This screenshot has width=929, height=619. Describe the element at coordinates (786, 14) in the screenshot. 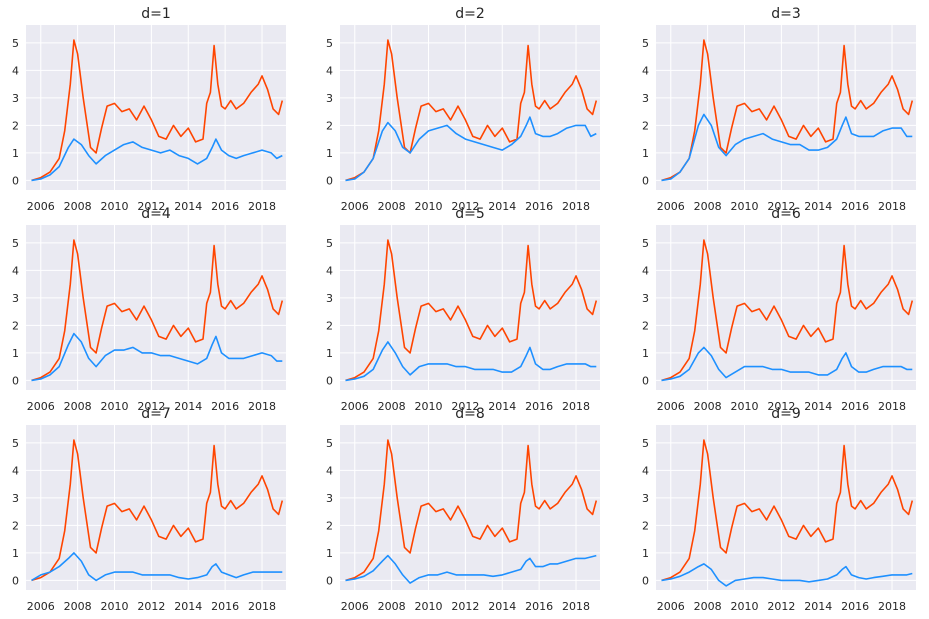

I see `subplot-title: d=3` at that location.